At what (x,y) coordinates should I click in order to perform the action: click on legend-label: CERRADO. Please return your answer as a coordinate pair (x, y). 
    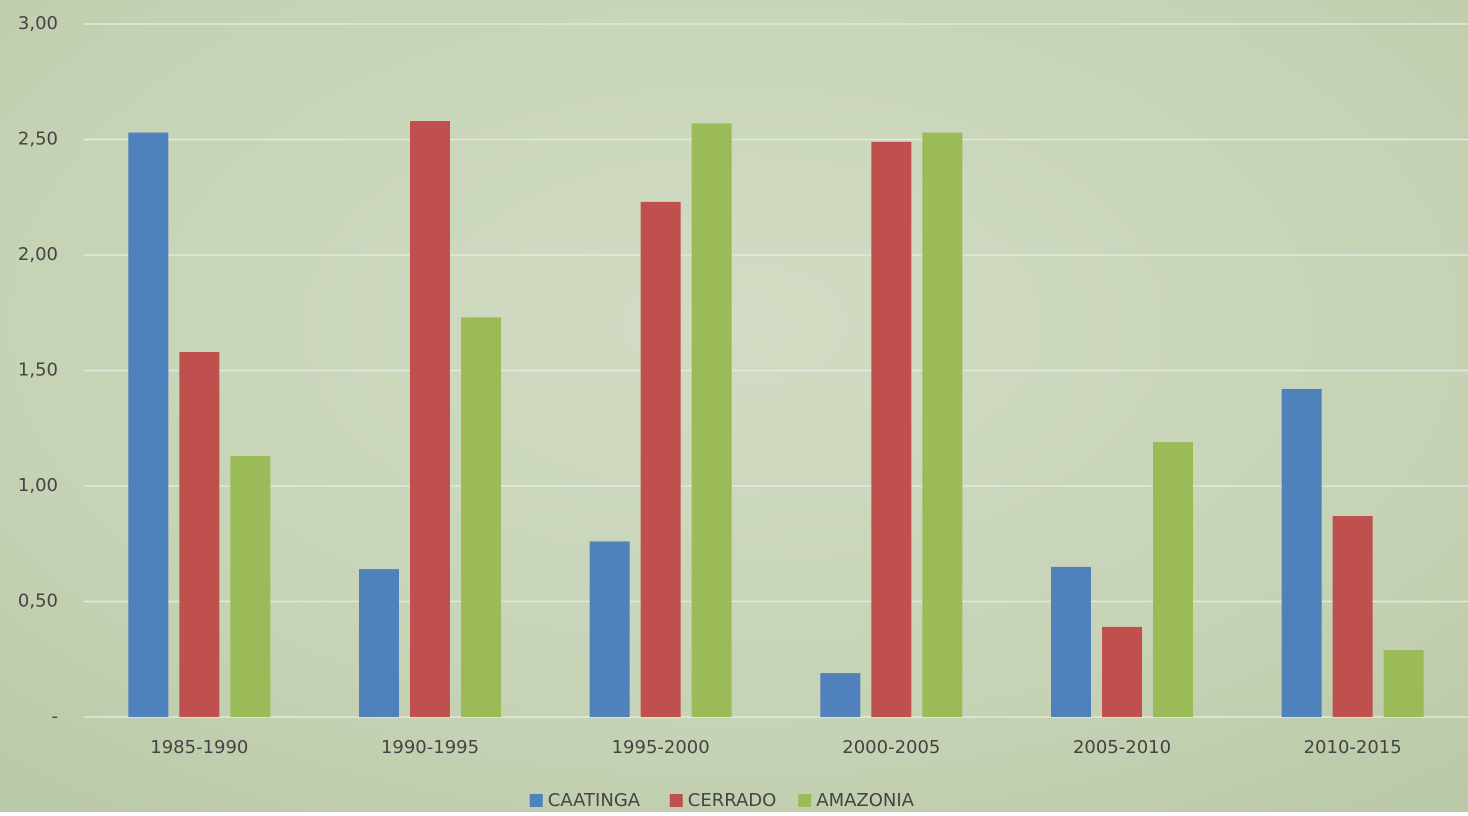
    Looking at the image, I should click on (732, 800).